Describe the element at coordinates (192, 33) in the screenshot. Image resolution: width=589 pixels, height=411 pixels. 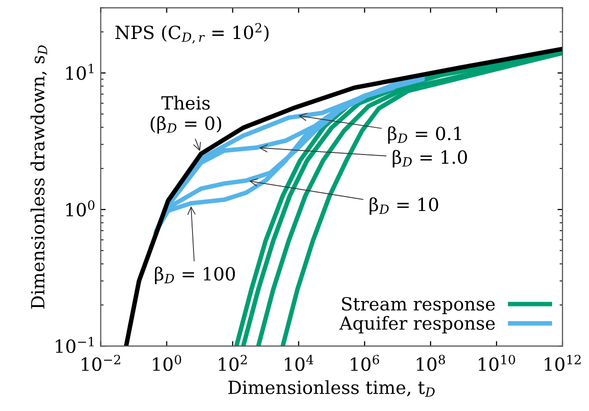
I see `annotation: NPS (C$_{D,r}$ = 10$^{2}$)` at that location.